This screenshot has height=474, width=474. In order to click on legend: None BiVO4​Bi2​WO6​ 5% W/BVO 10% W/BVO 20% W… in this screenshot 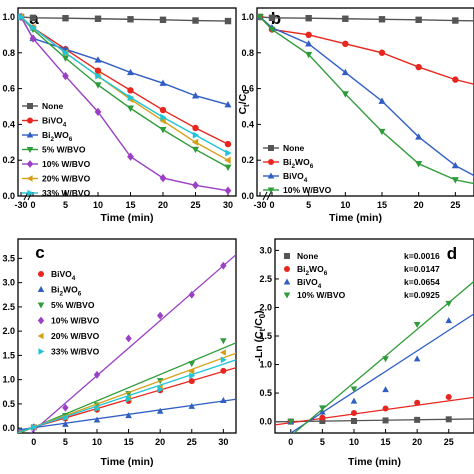, I will do `click(56, 149)`.